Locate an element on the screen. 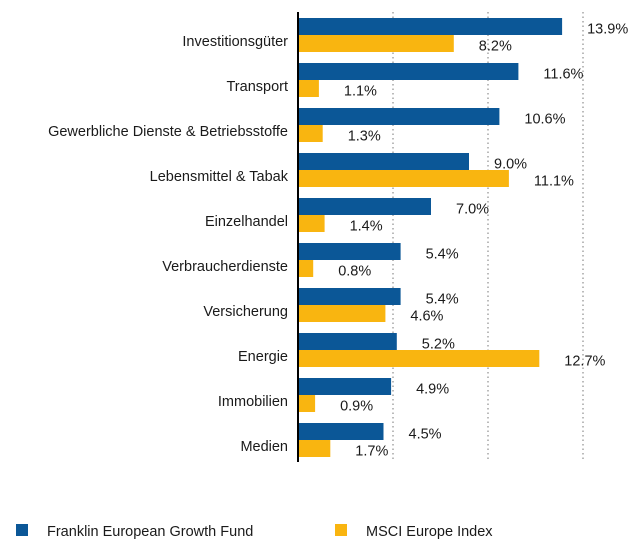  value-label: 5.2% is located at coordinates (438, 344).